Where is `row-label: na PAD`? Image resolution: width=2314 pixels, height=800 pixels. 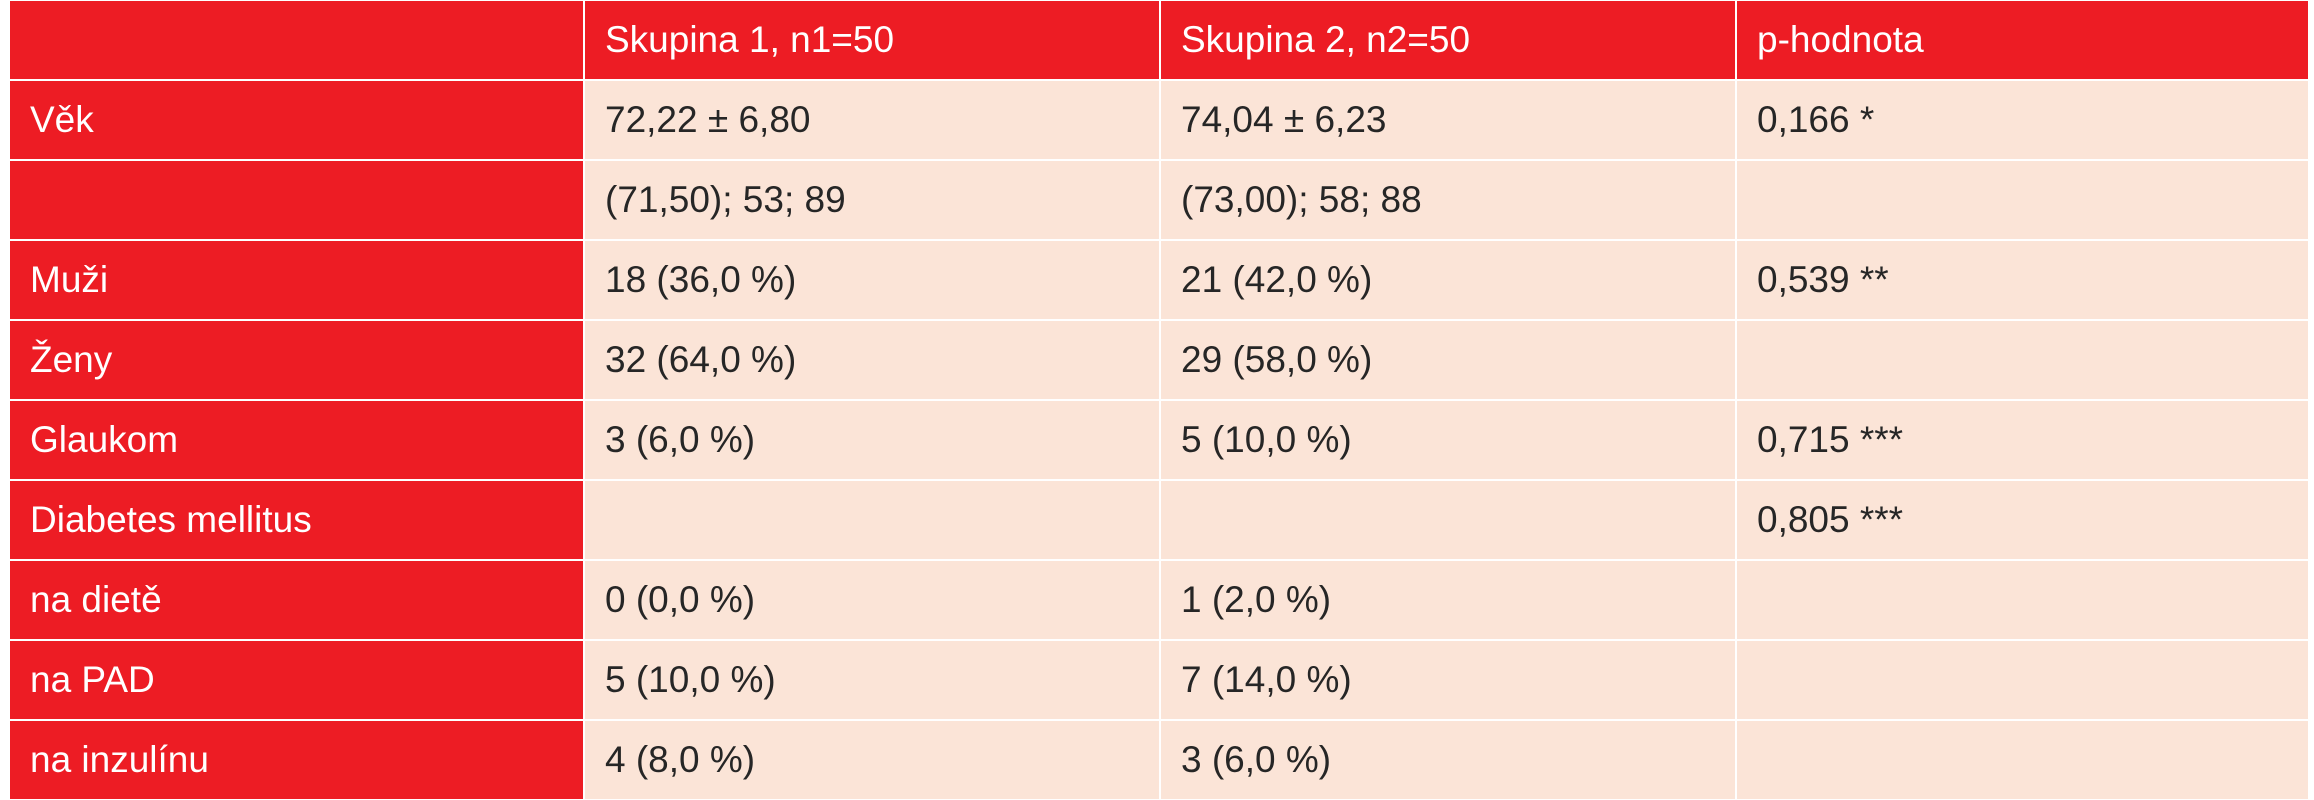 row-label: na PAD is located at coordinates (296, 680).